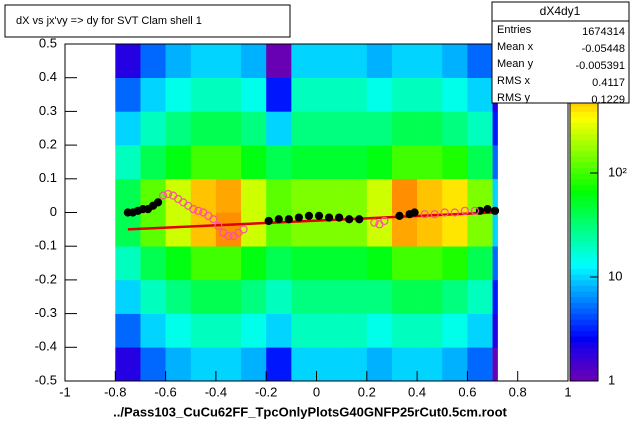  Describe the element at coordinates (109, 21) in the screenshot. I see `chart-title: dX vs jx'vy => dy for SVT Clam shell 1` at that location.